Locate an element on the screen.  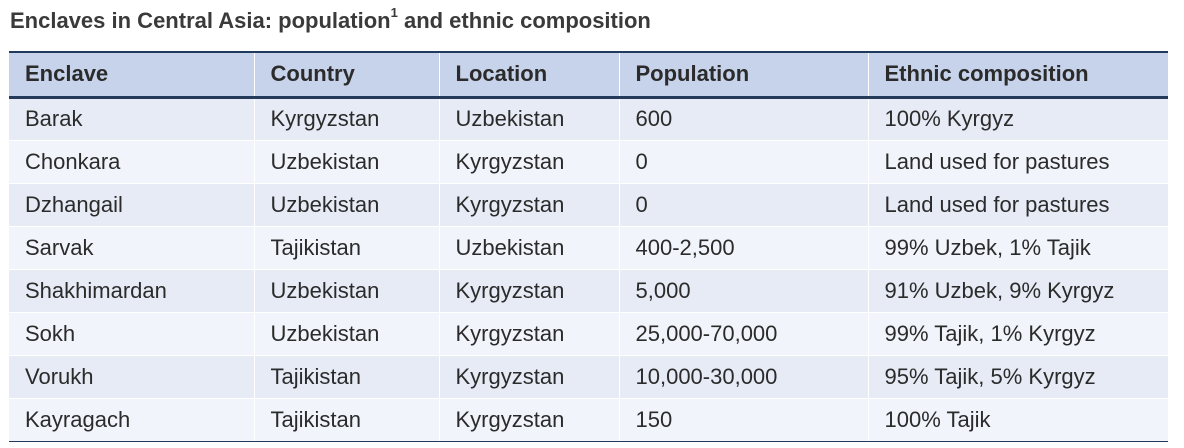
cell-enclave: Kayragach is located at coordinates (131, 420).